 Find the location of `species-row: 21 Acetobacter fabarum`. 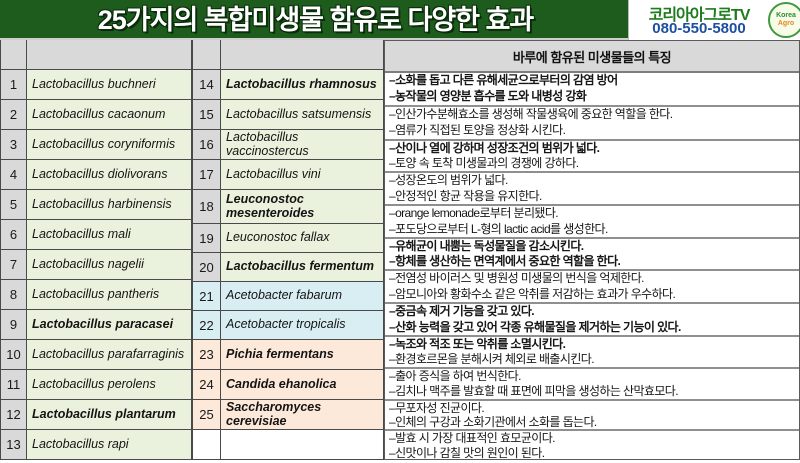

species-row: 21 Acetobacter fabarum is located at coordinates (288, 296).